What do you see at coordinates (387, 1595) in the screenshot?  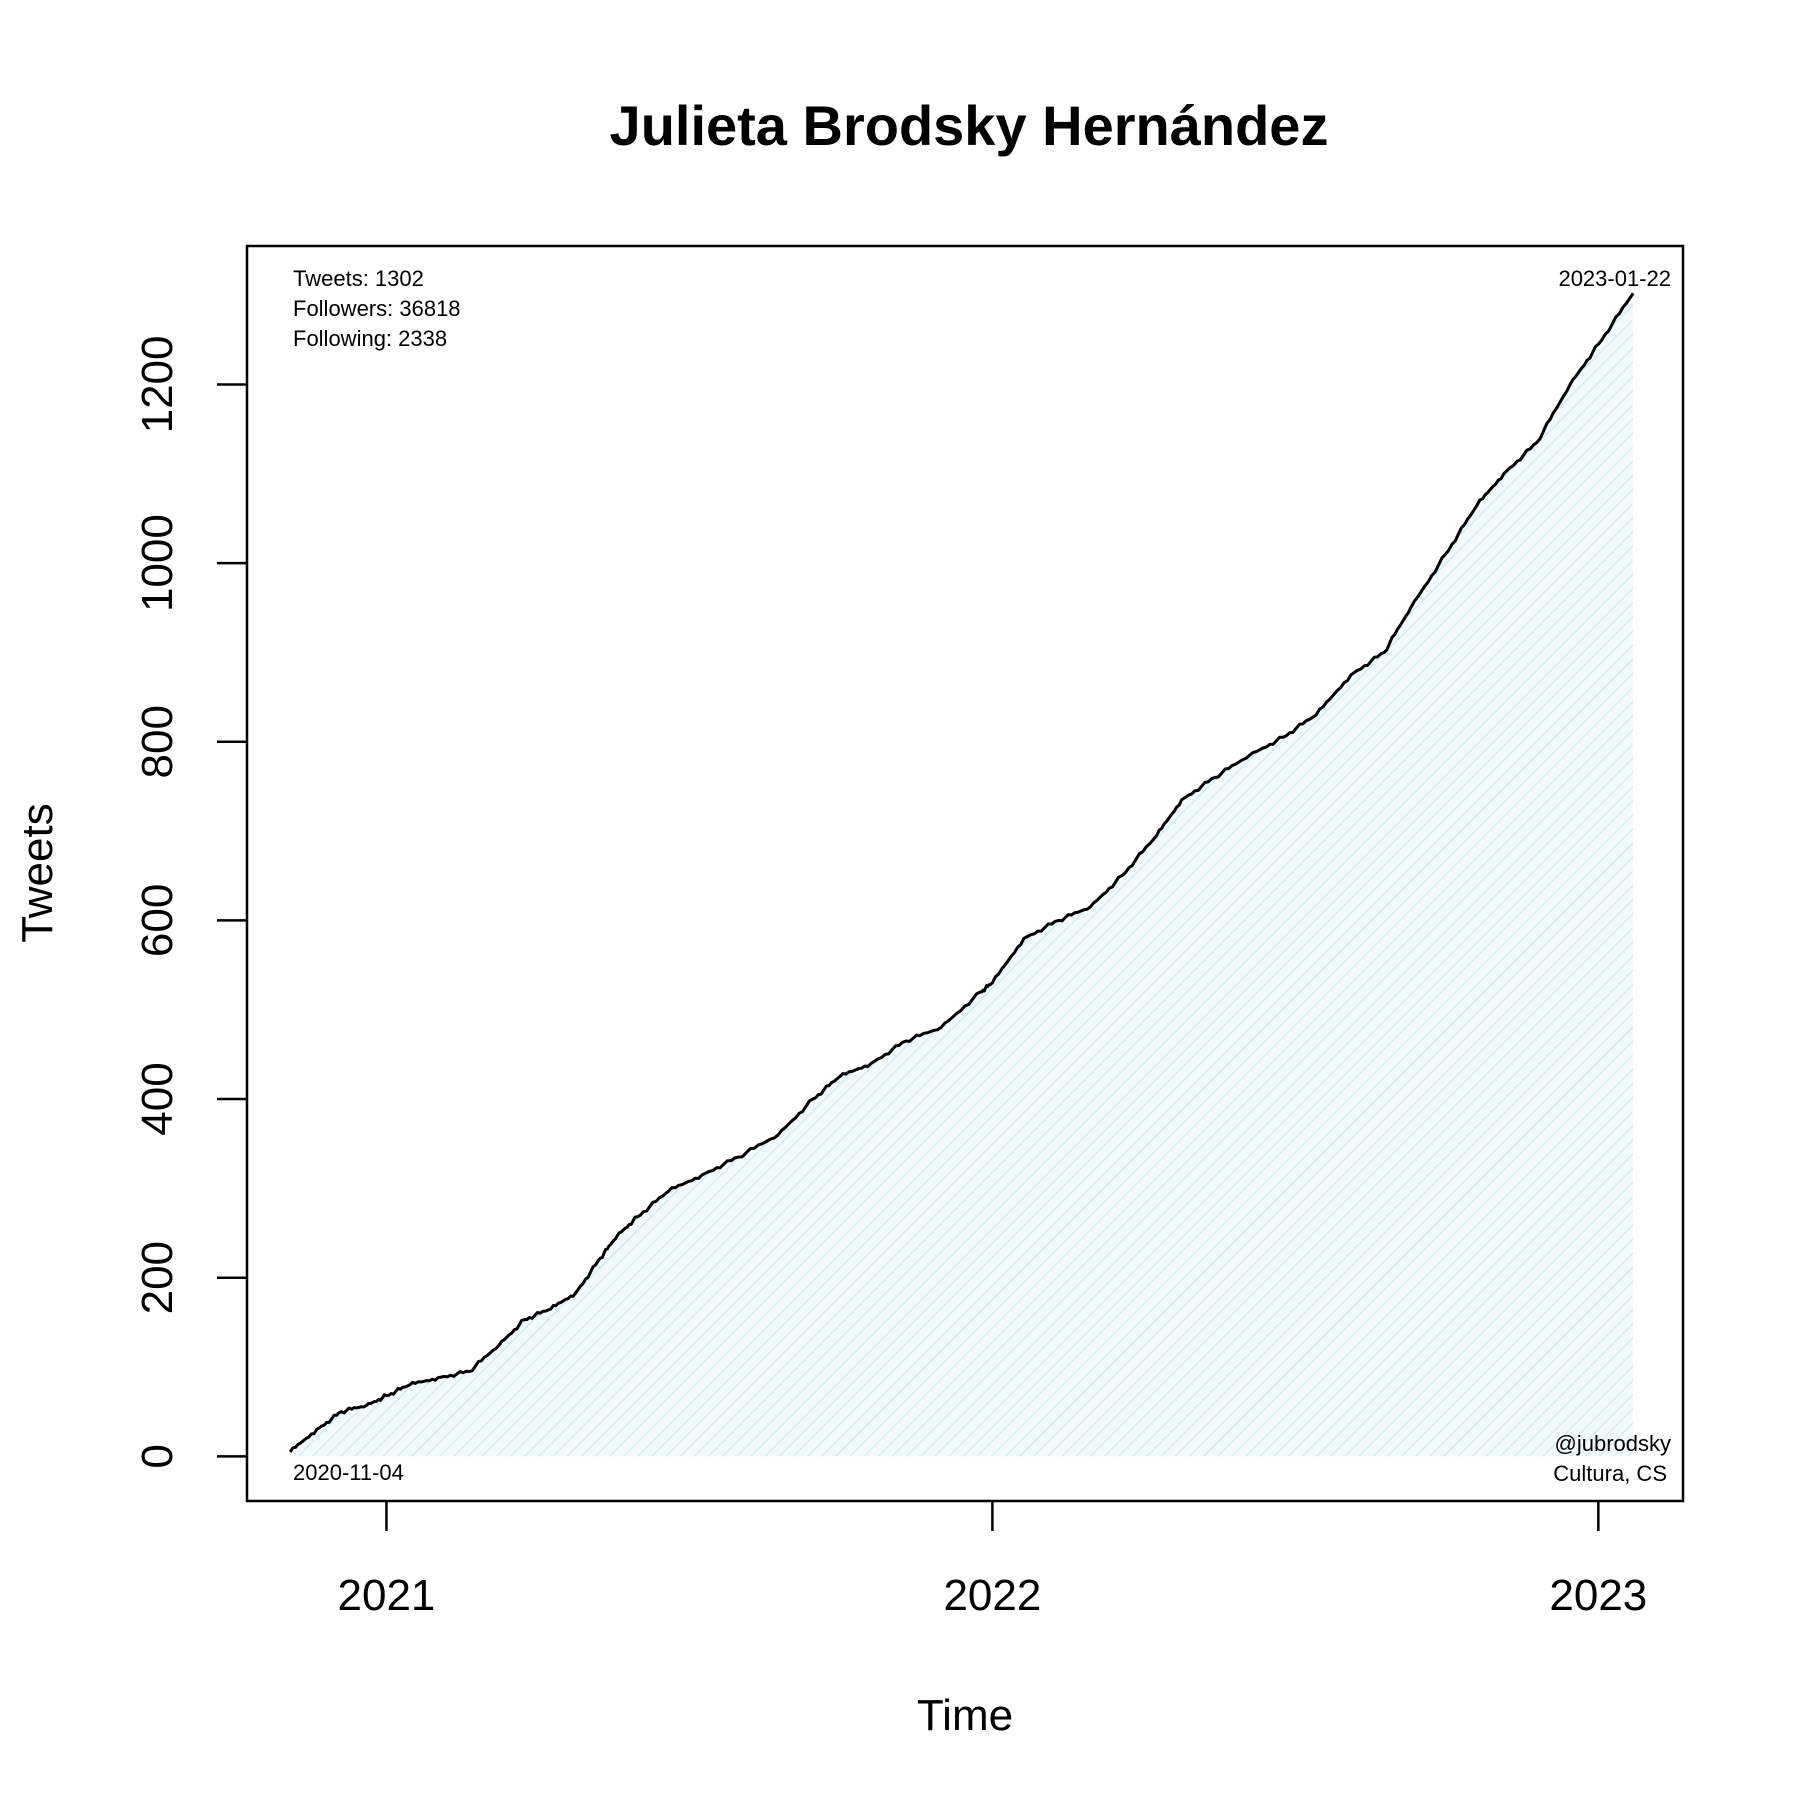 I see `x-tick-label: 2021` at bounding box center [387, 1595].